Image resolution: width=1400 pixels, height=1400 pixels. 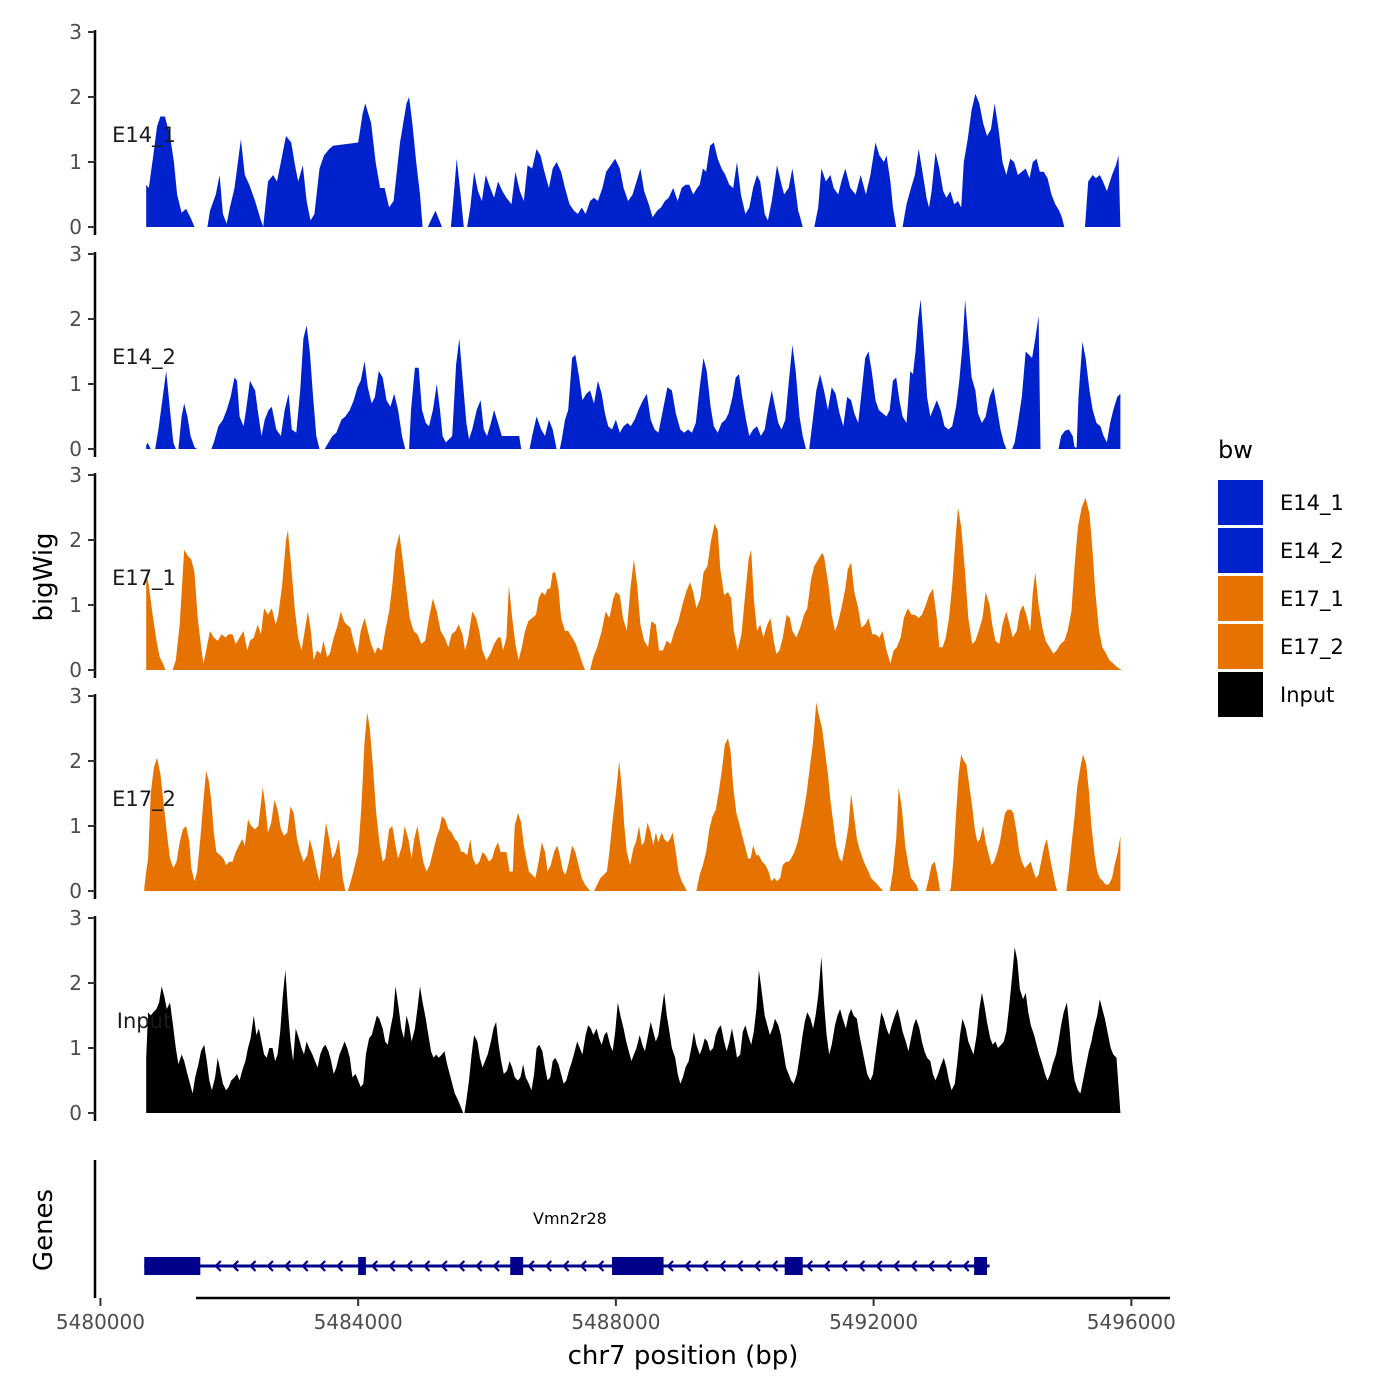 What do you see at coordinates (144, 357) in the screenshot?
I see `track-label-e14-2: E14_2` at bounding box center [144, 357].